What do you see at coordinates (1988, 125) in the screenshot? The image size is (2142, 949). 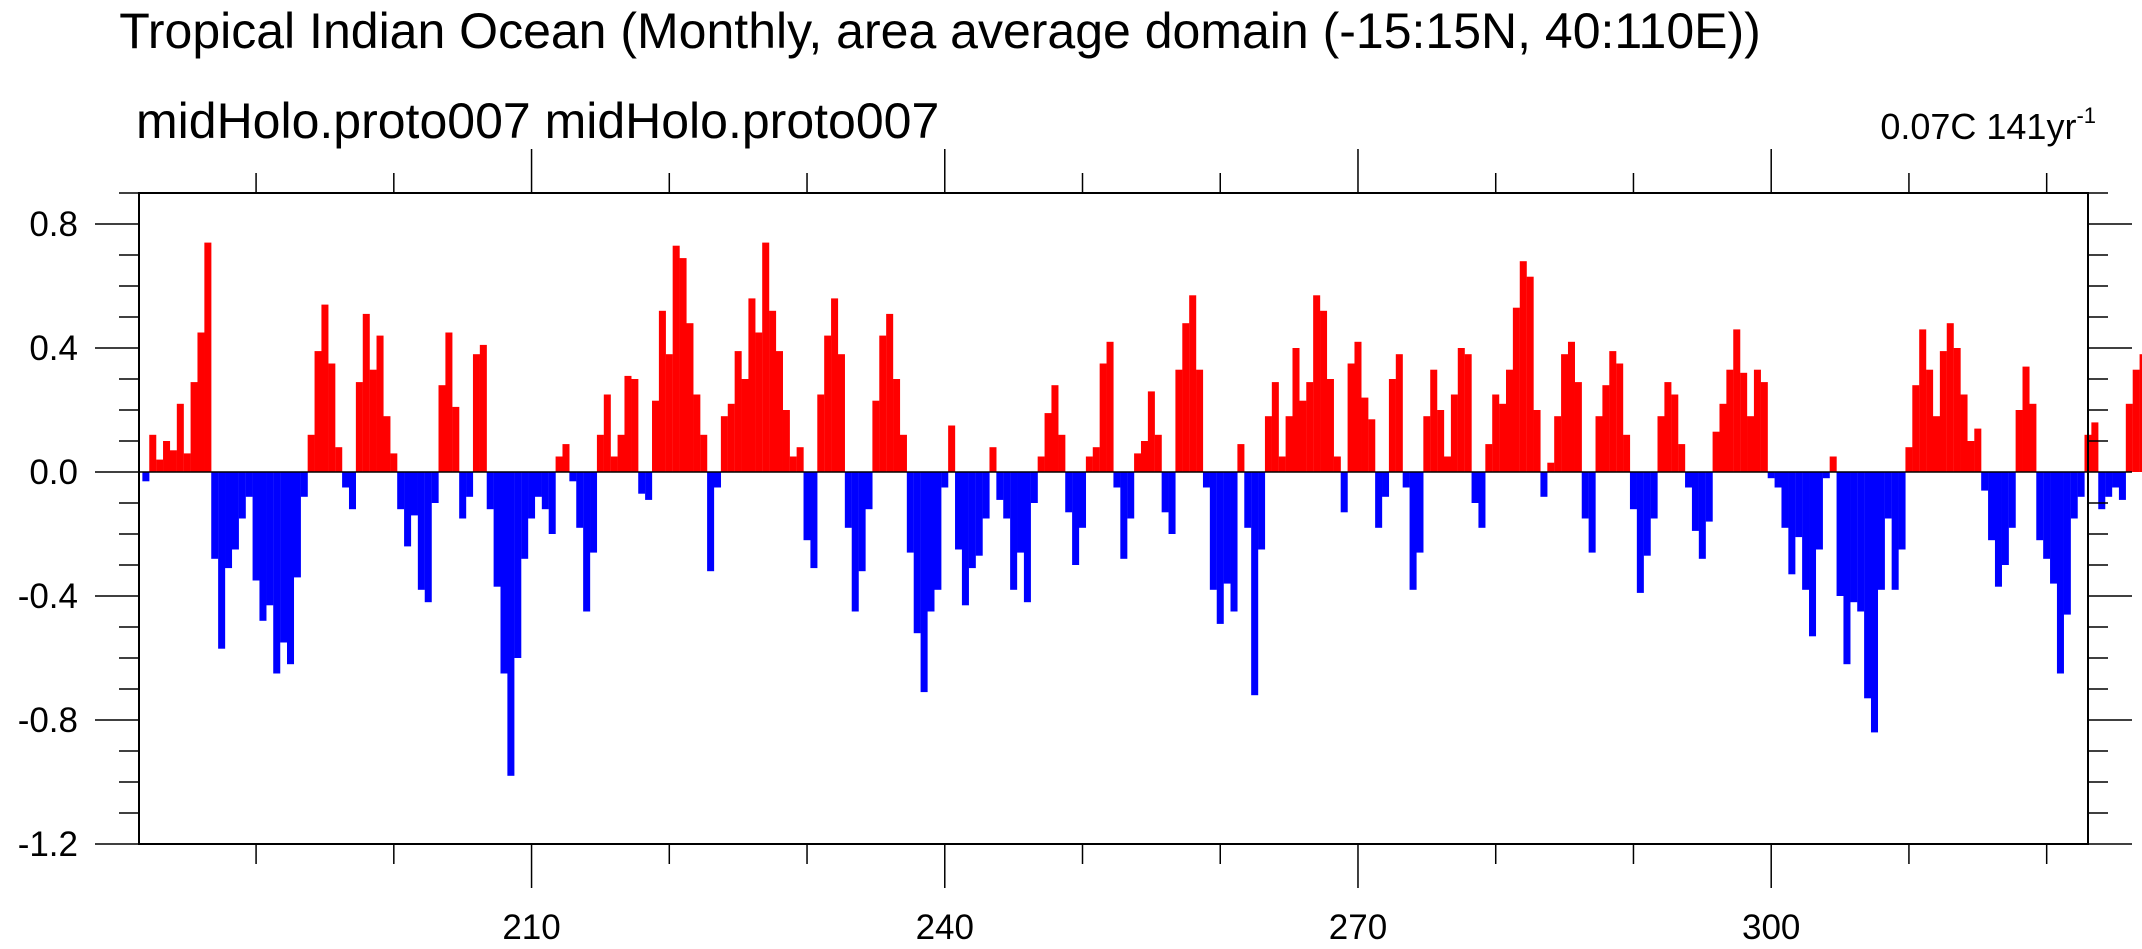 I see `chart-subtitle-right: 0.07C 141yr-1` at bounding box center [1988, 125].